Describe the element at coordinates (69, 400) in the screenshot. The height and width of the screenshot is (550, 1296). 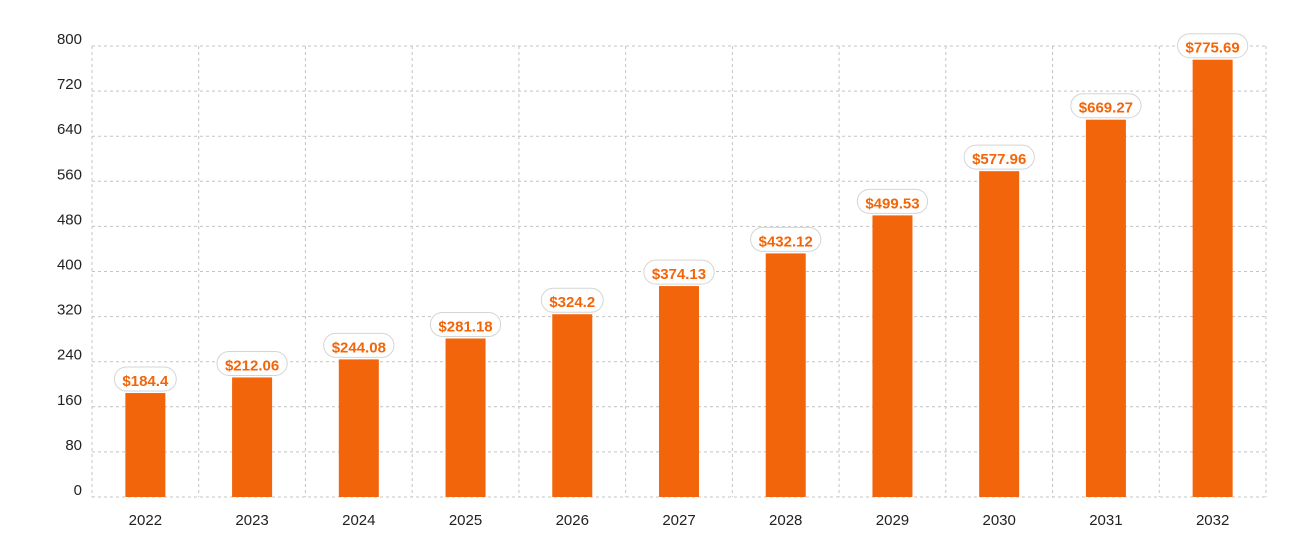
I see `y-tick-label: 160` at that location.